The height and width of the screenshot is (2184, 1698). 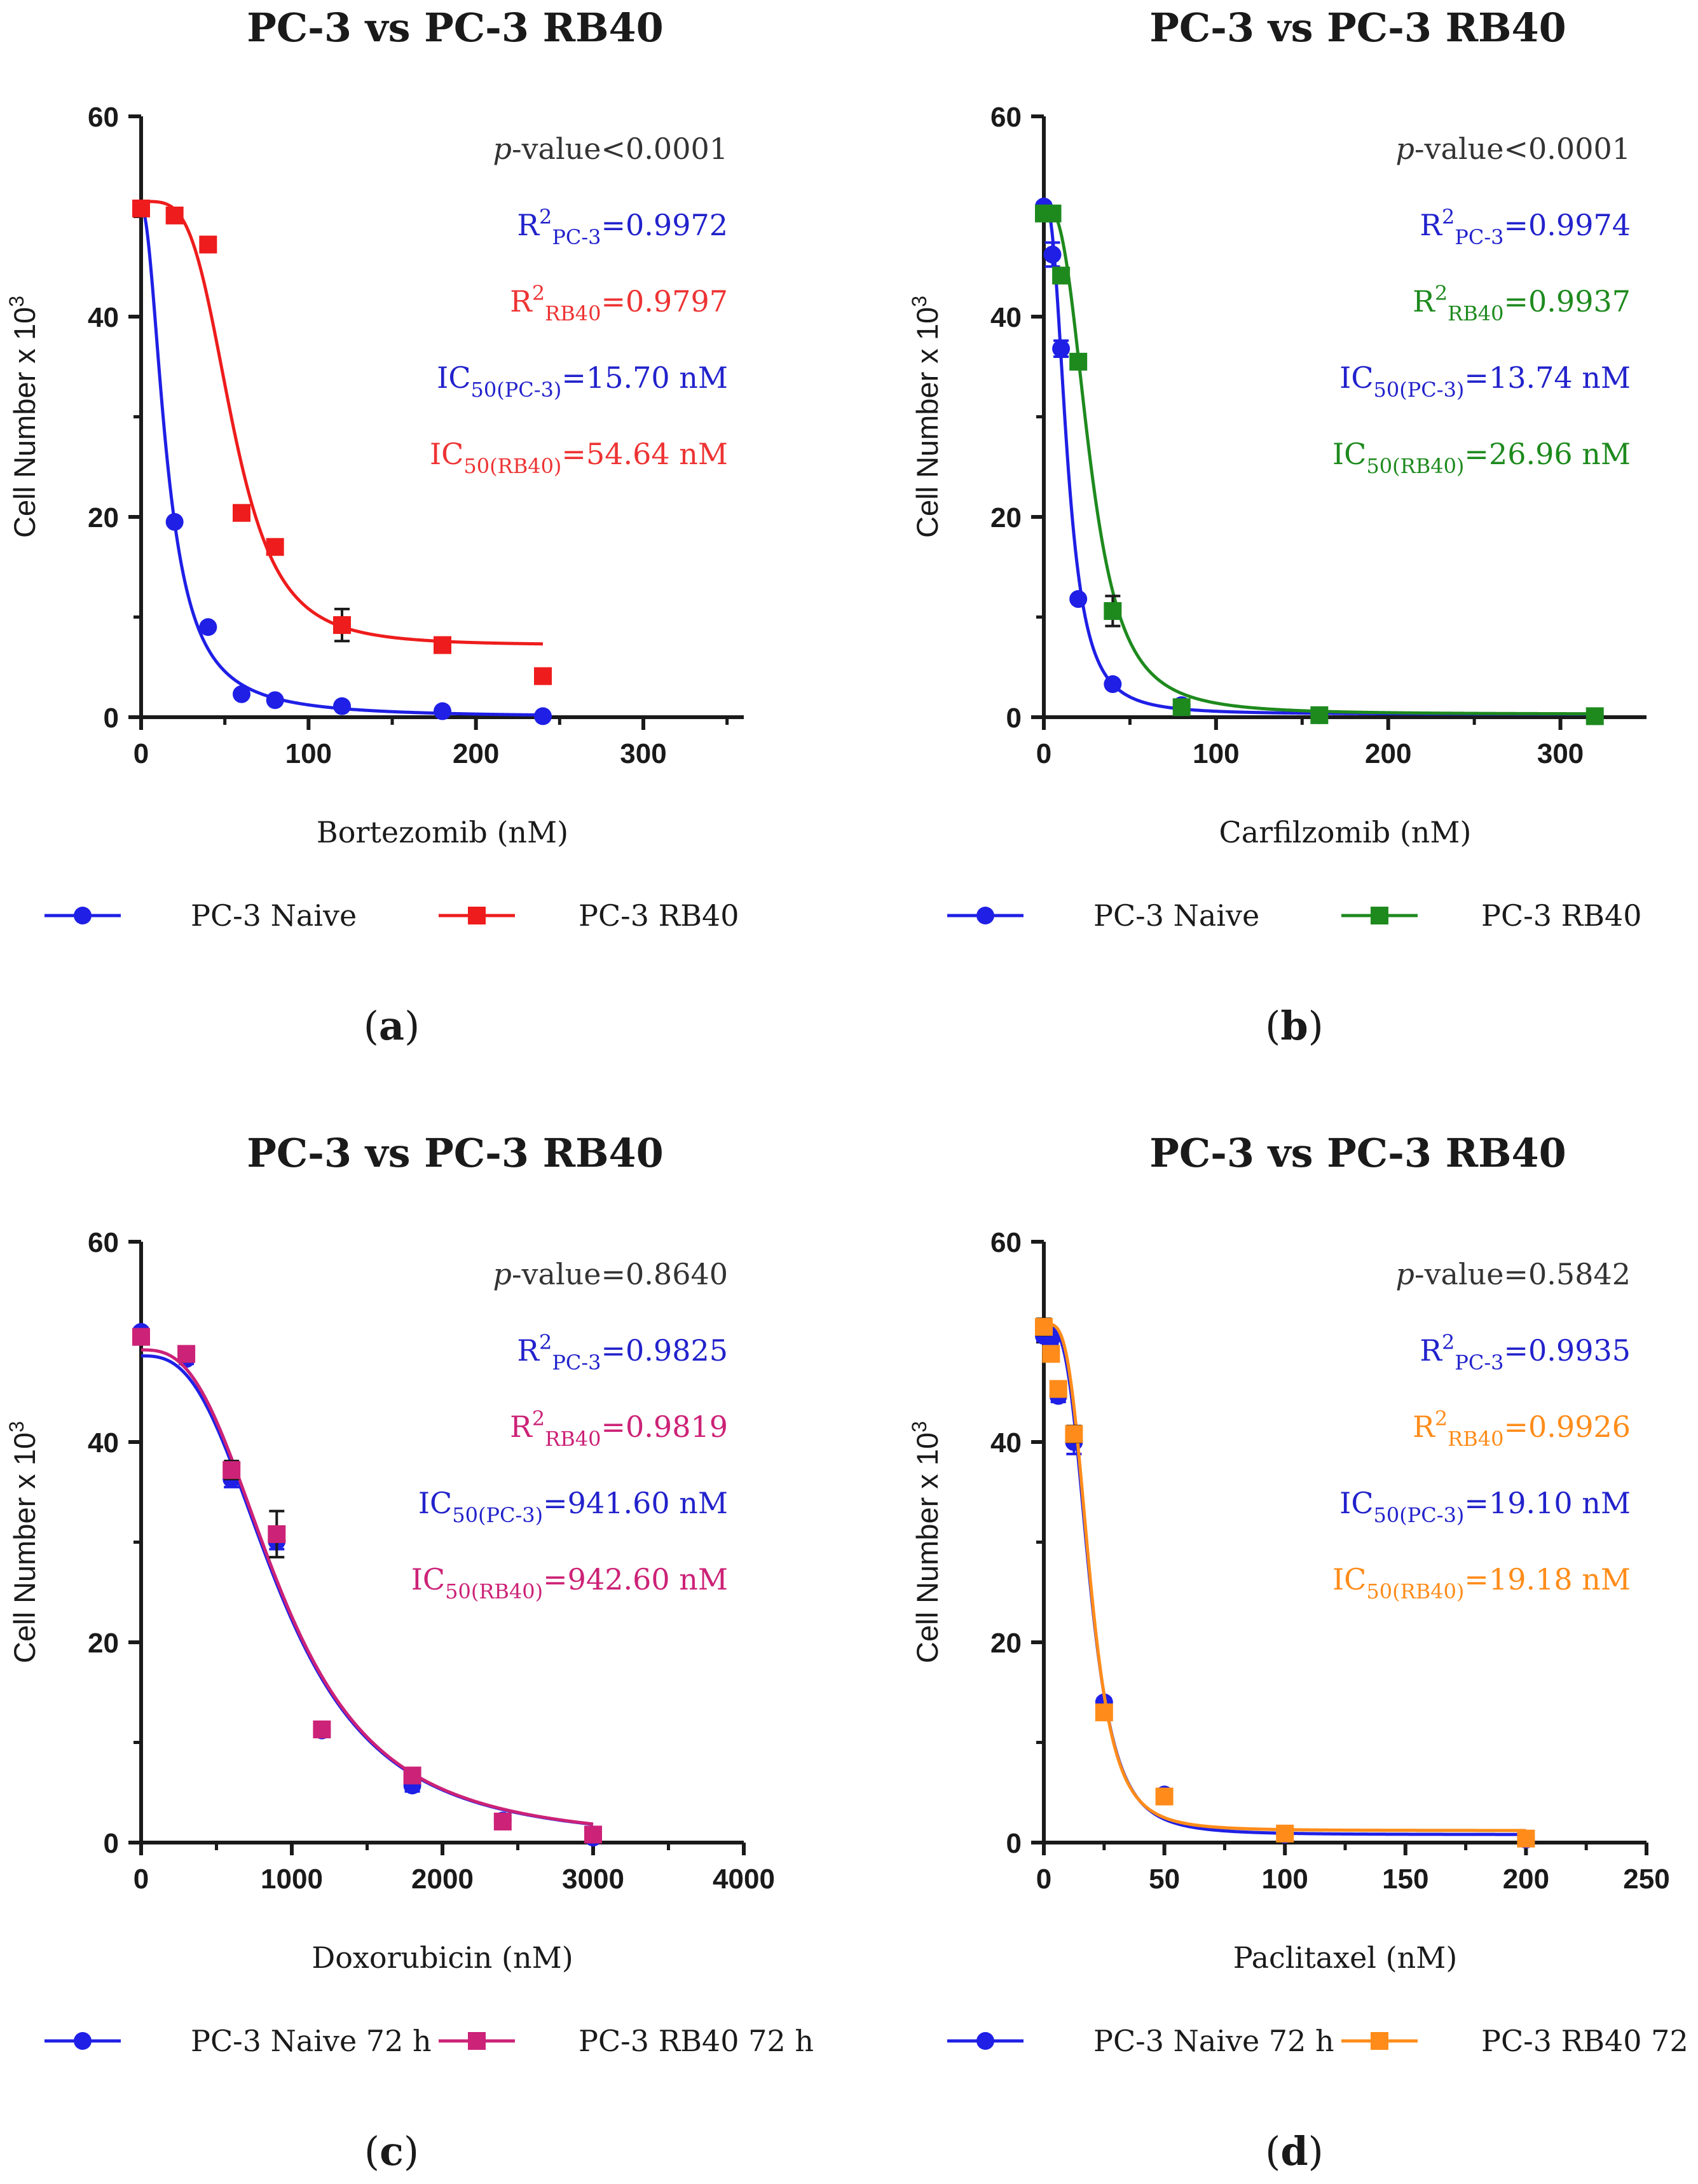 What do you see at coordinates (1176, 915) in the screenshot?
I see `legend-label: PC-3 Naive` at bounding box center [1176, 915].